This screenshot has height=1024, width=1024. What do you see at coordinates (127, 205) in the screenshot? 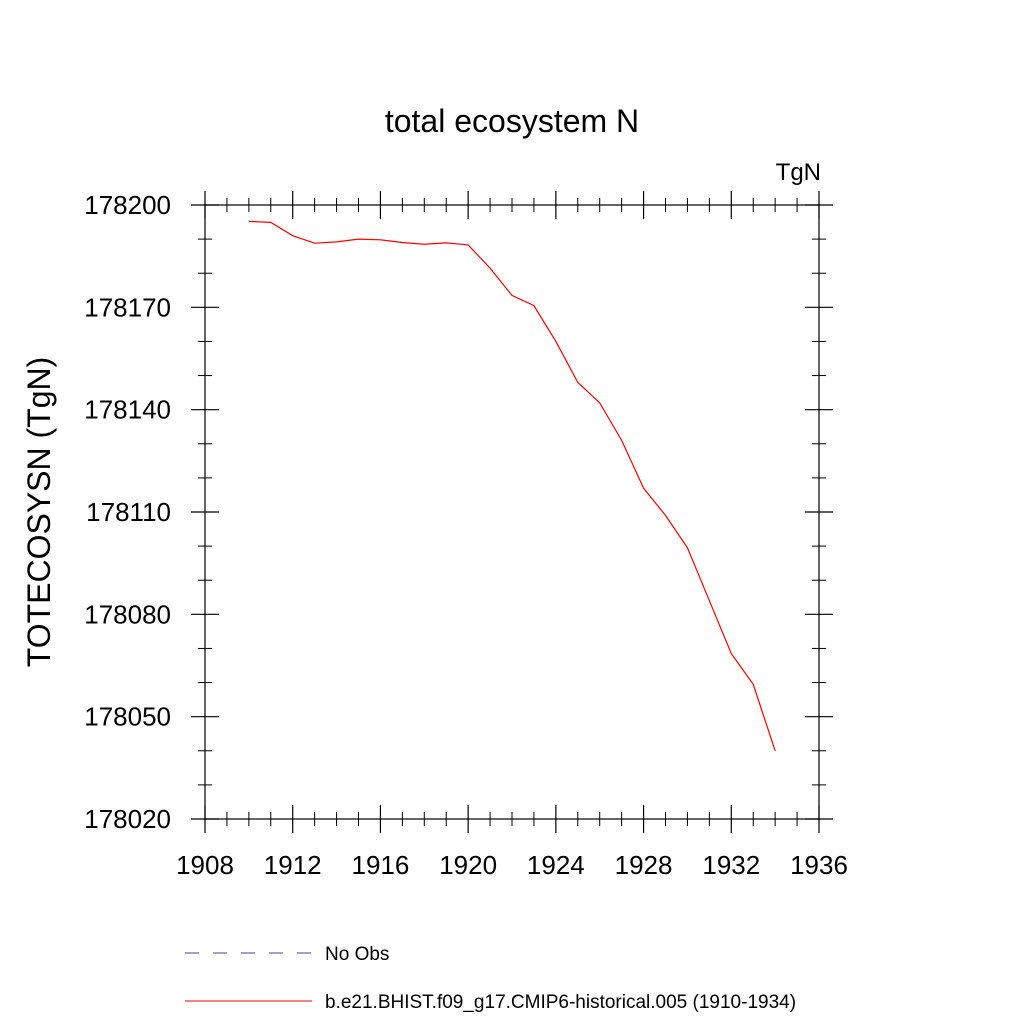
I see `y-tick-label: 178200` at bounding box center [127, 205].